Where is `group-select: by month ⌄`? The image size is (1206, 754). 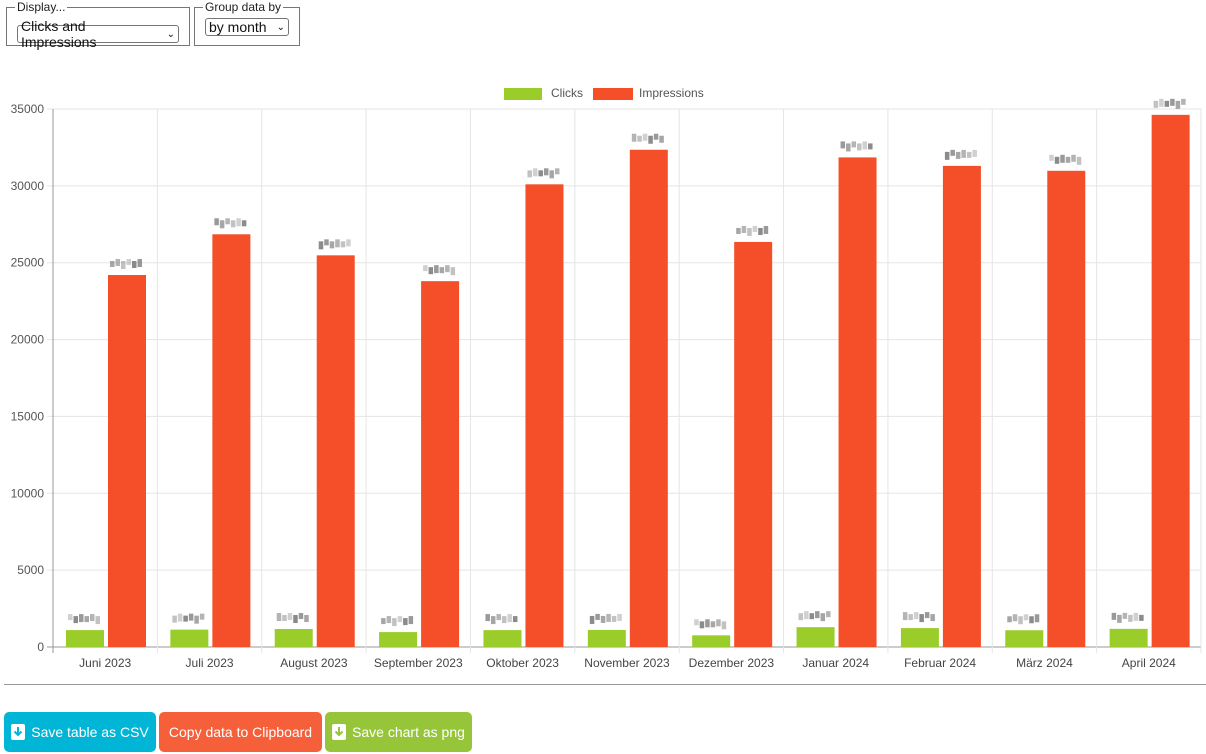 group-select: by month ⌄ is located at coordinates (247, 27).